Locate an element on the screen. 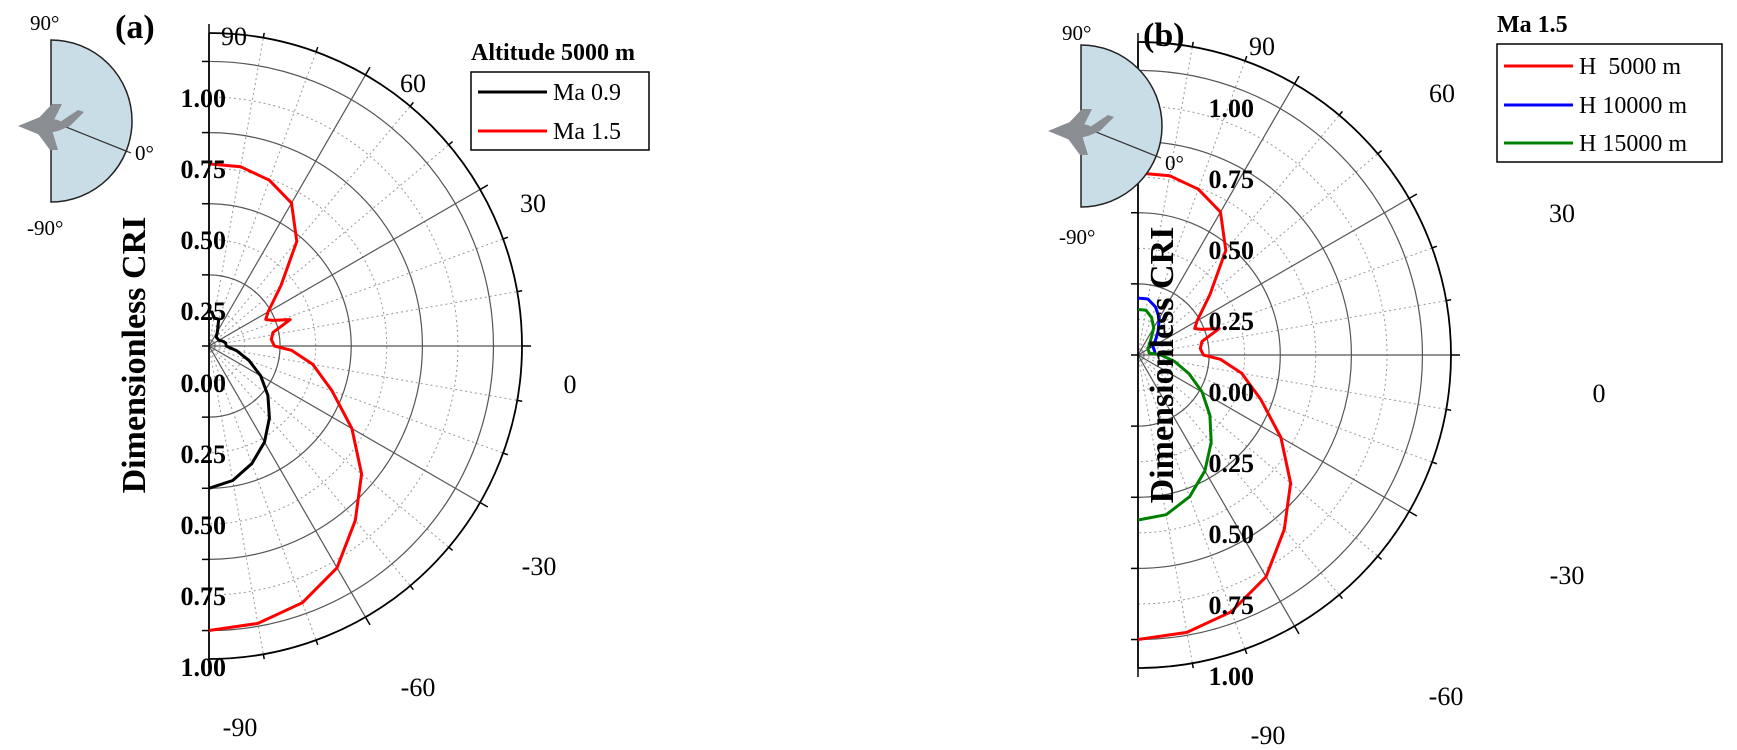  inset-label-bottom: -90° is located at coordinates (45, 228).